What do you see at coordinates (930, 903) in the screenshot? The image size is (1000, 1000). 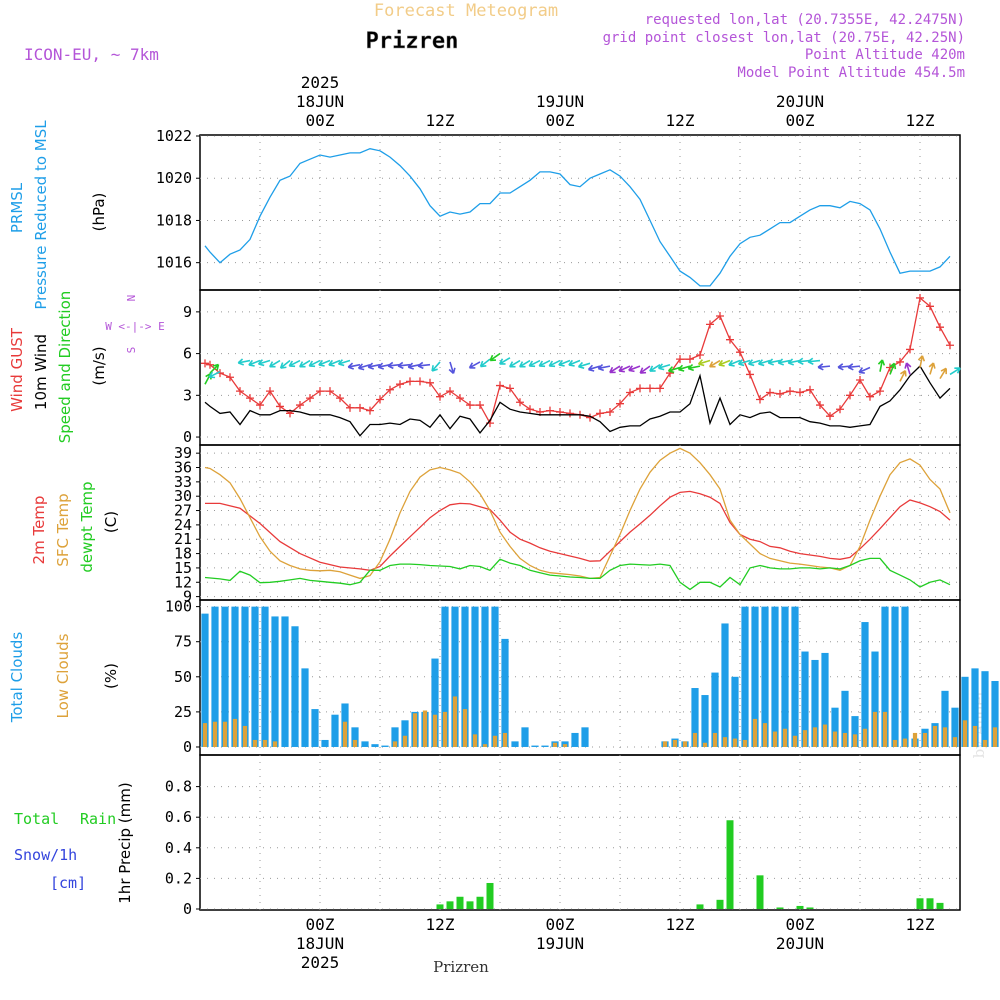 I see `precip-bar` at bounding box center [930, 903].